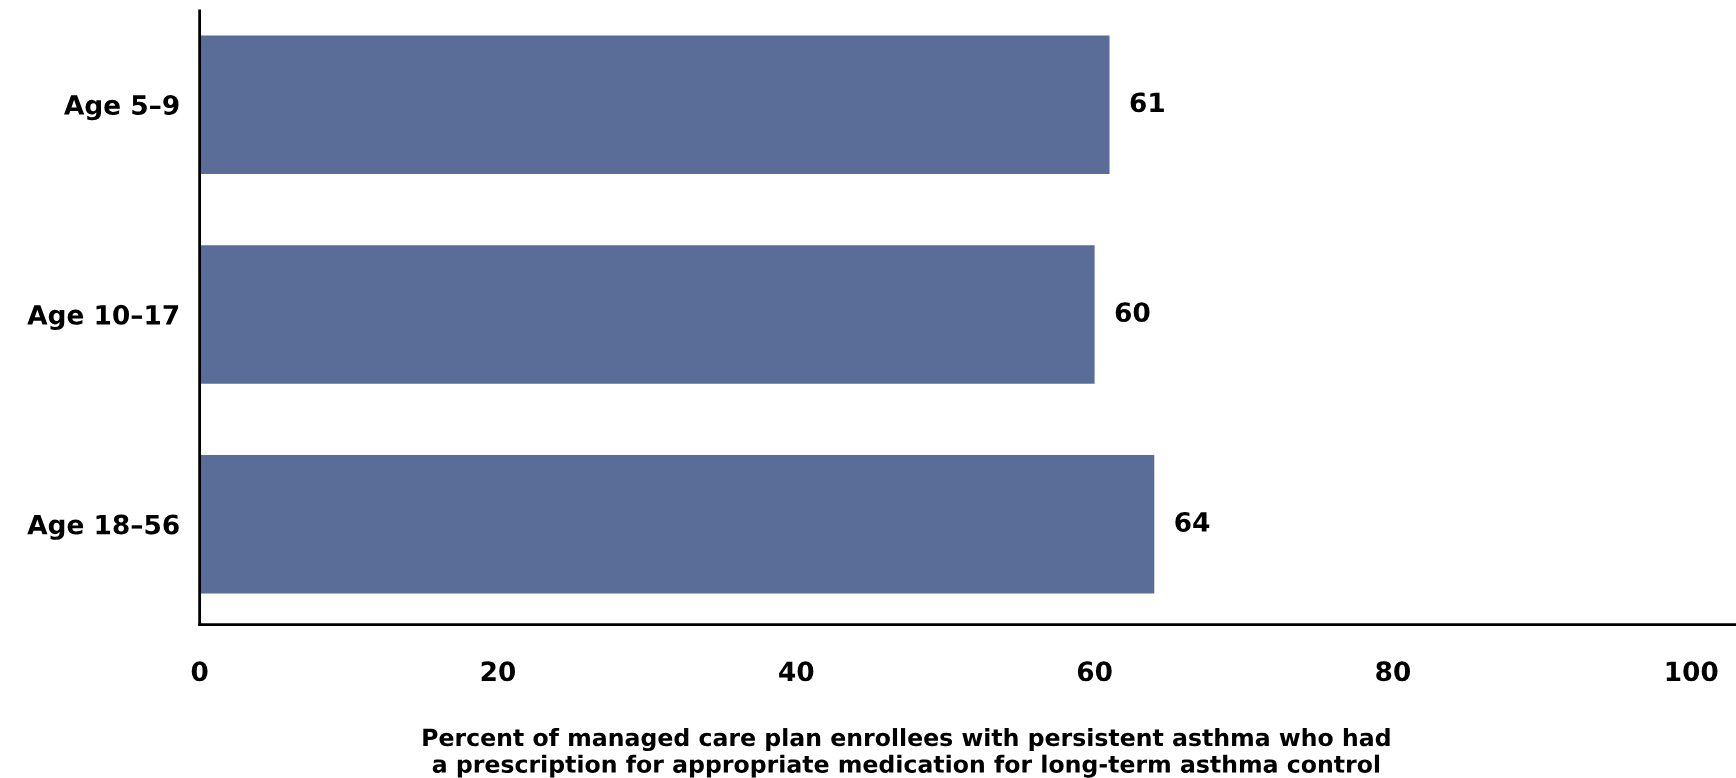  I want to click on data-label: 60, so click(1132, 312).